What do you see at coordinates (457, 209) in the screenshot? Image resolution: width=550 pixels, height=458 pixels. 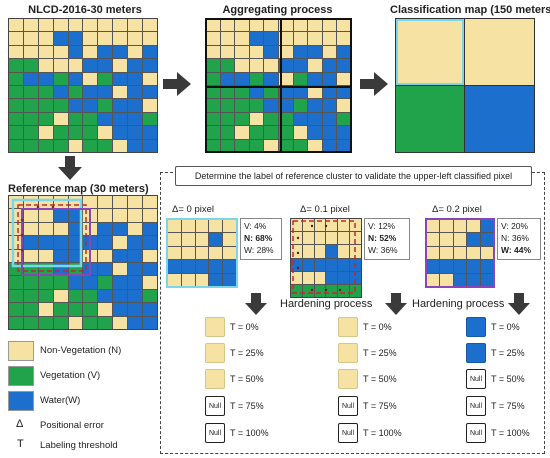 I see `delta-label-2: Δ= 0.2 pixel` at bounding box center [457, 209].